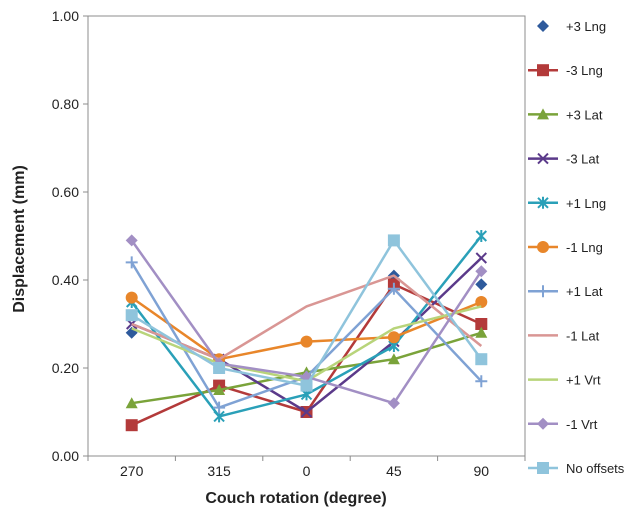 This screenshot has height=511, width=644. Describe the element at coordinates (583, 159) in the screenshot. I see `legend-label: -3 Lat` at that location.